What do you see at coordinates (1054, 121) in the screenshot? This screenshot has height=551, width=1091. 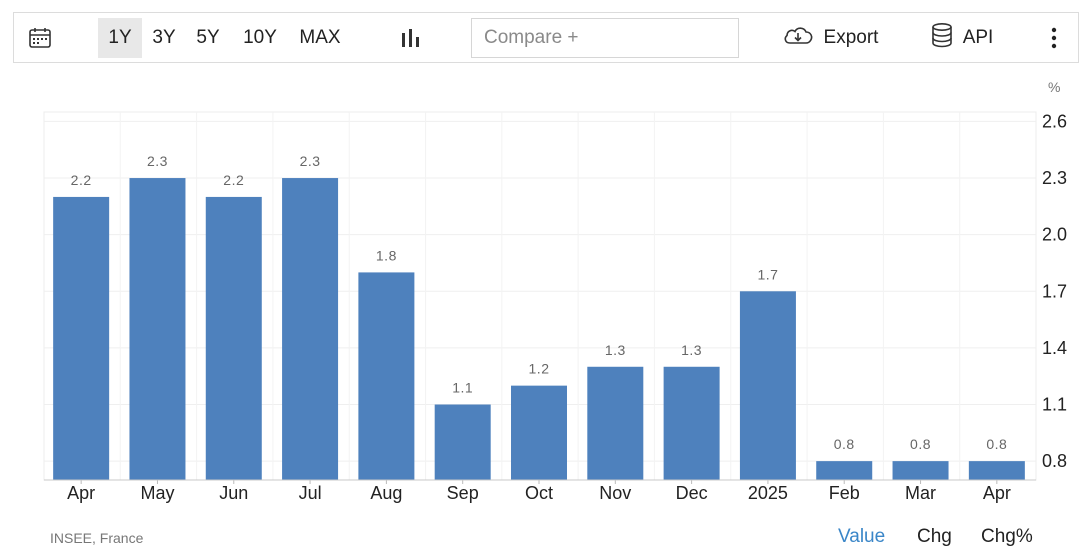 I see `y-tick-label: 2.6` at bounding box center [1054, 121].